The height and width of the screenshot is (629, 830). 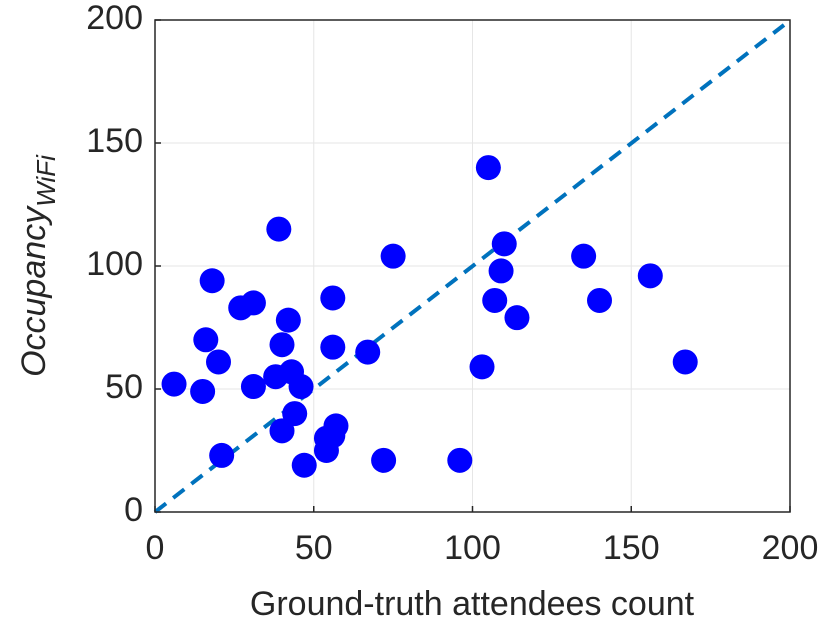 I want to click on x-tick-label: 50, so click(x=314, y=548).